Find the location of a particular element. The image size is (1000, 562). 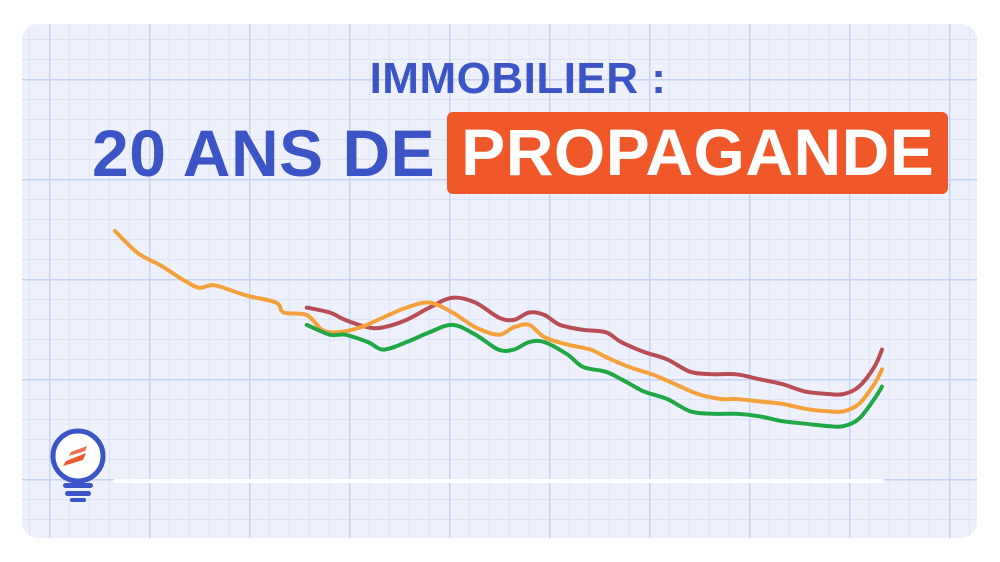

title-prefix: 20 ANS DE is located at coordinates (264, 153).